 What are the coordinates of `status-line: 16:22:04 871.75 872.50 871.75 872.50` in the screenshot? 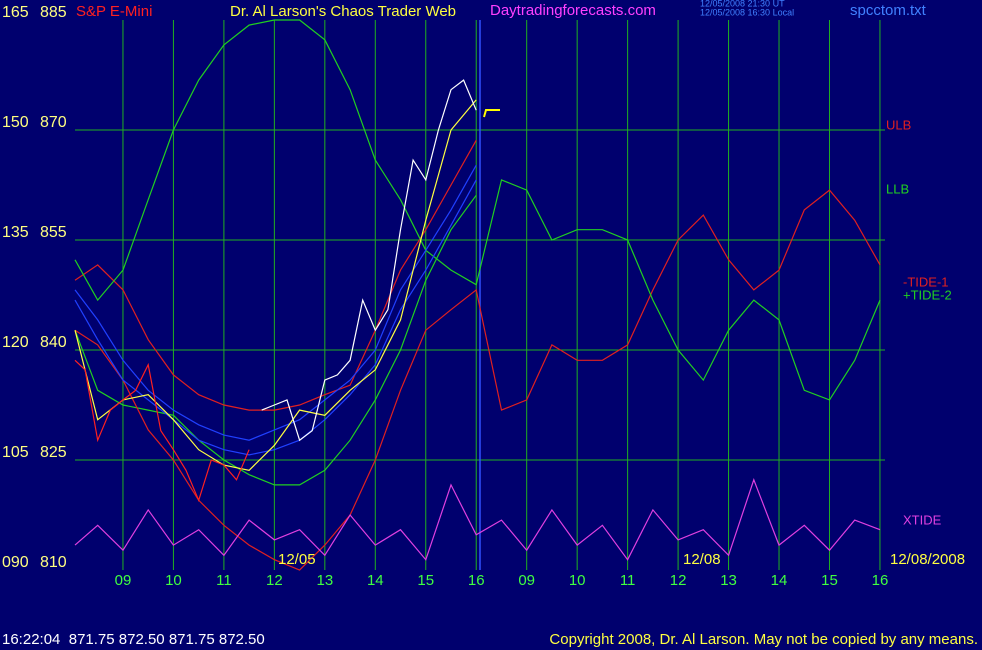 It's located at (133, 639).